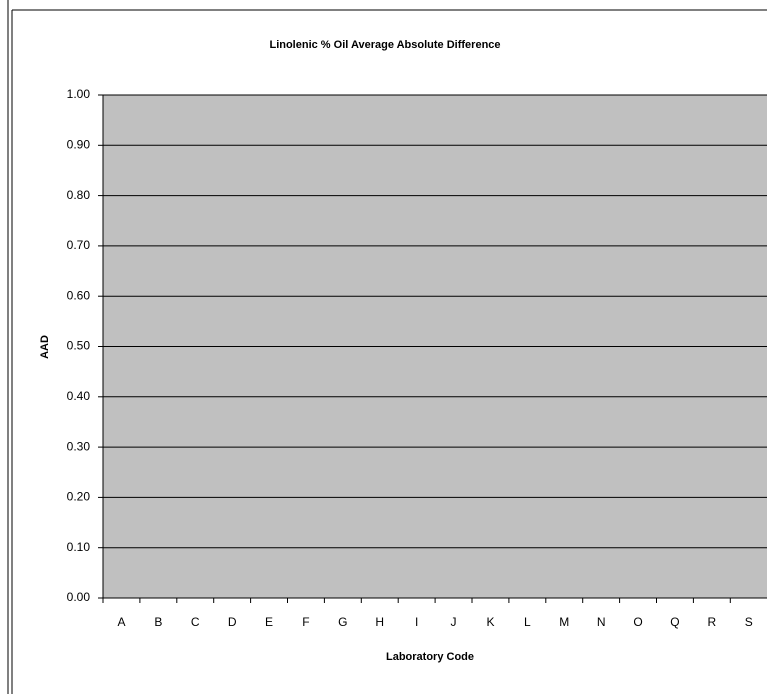  What do you see at coordinates (79, 245) in the screenshot?
I see `y-tick-label: 0.70` at bounding box center [79, 245].